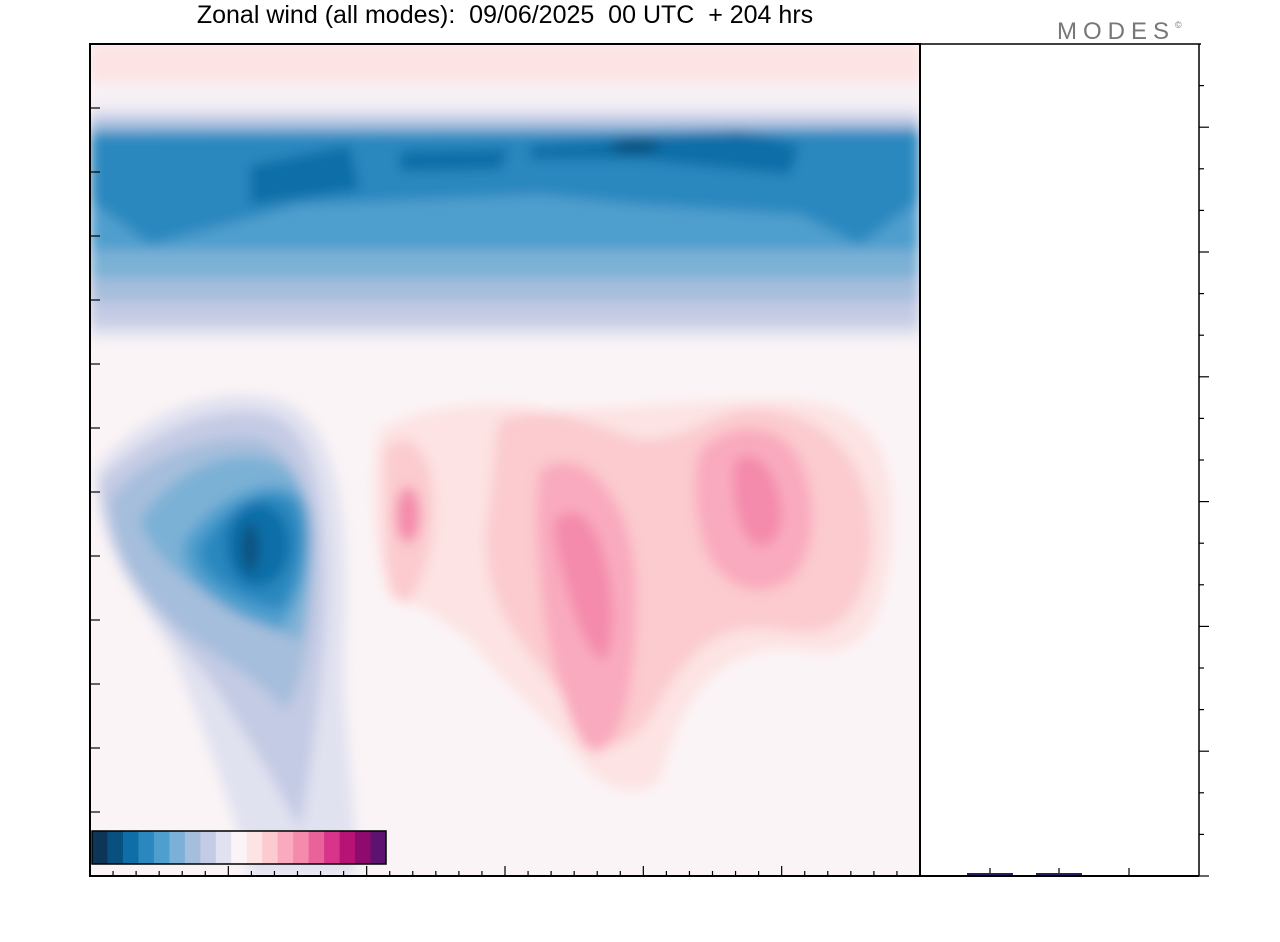  I want to click on brand-mark: ©, so click(1178, 25).